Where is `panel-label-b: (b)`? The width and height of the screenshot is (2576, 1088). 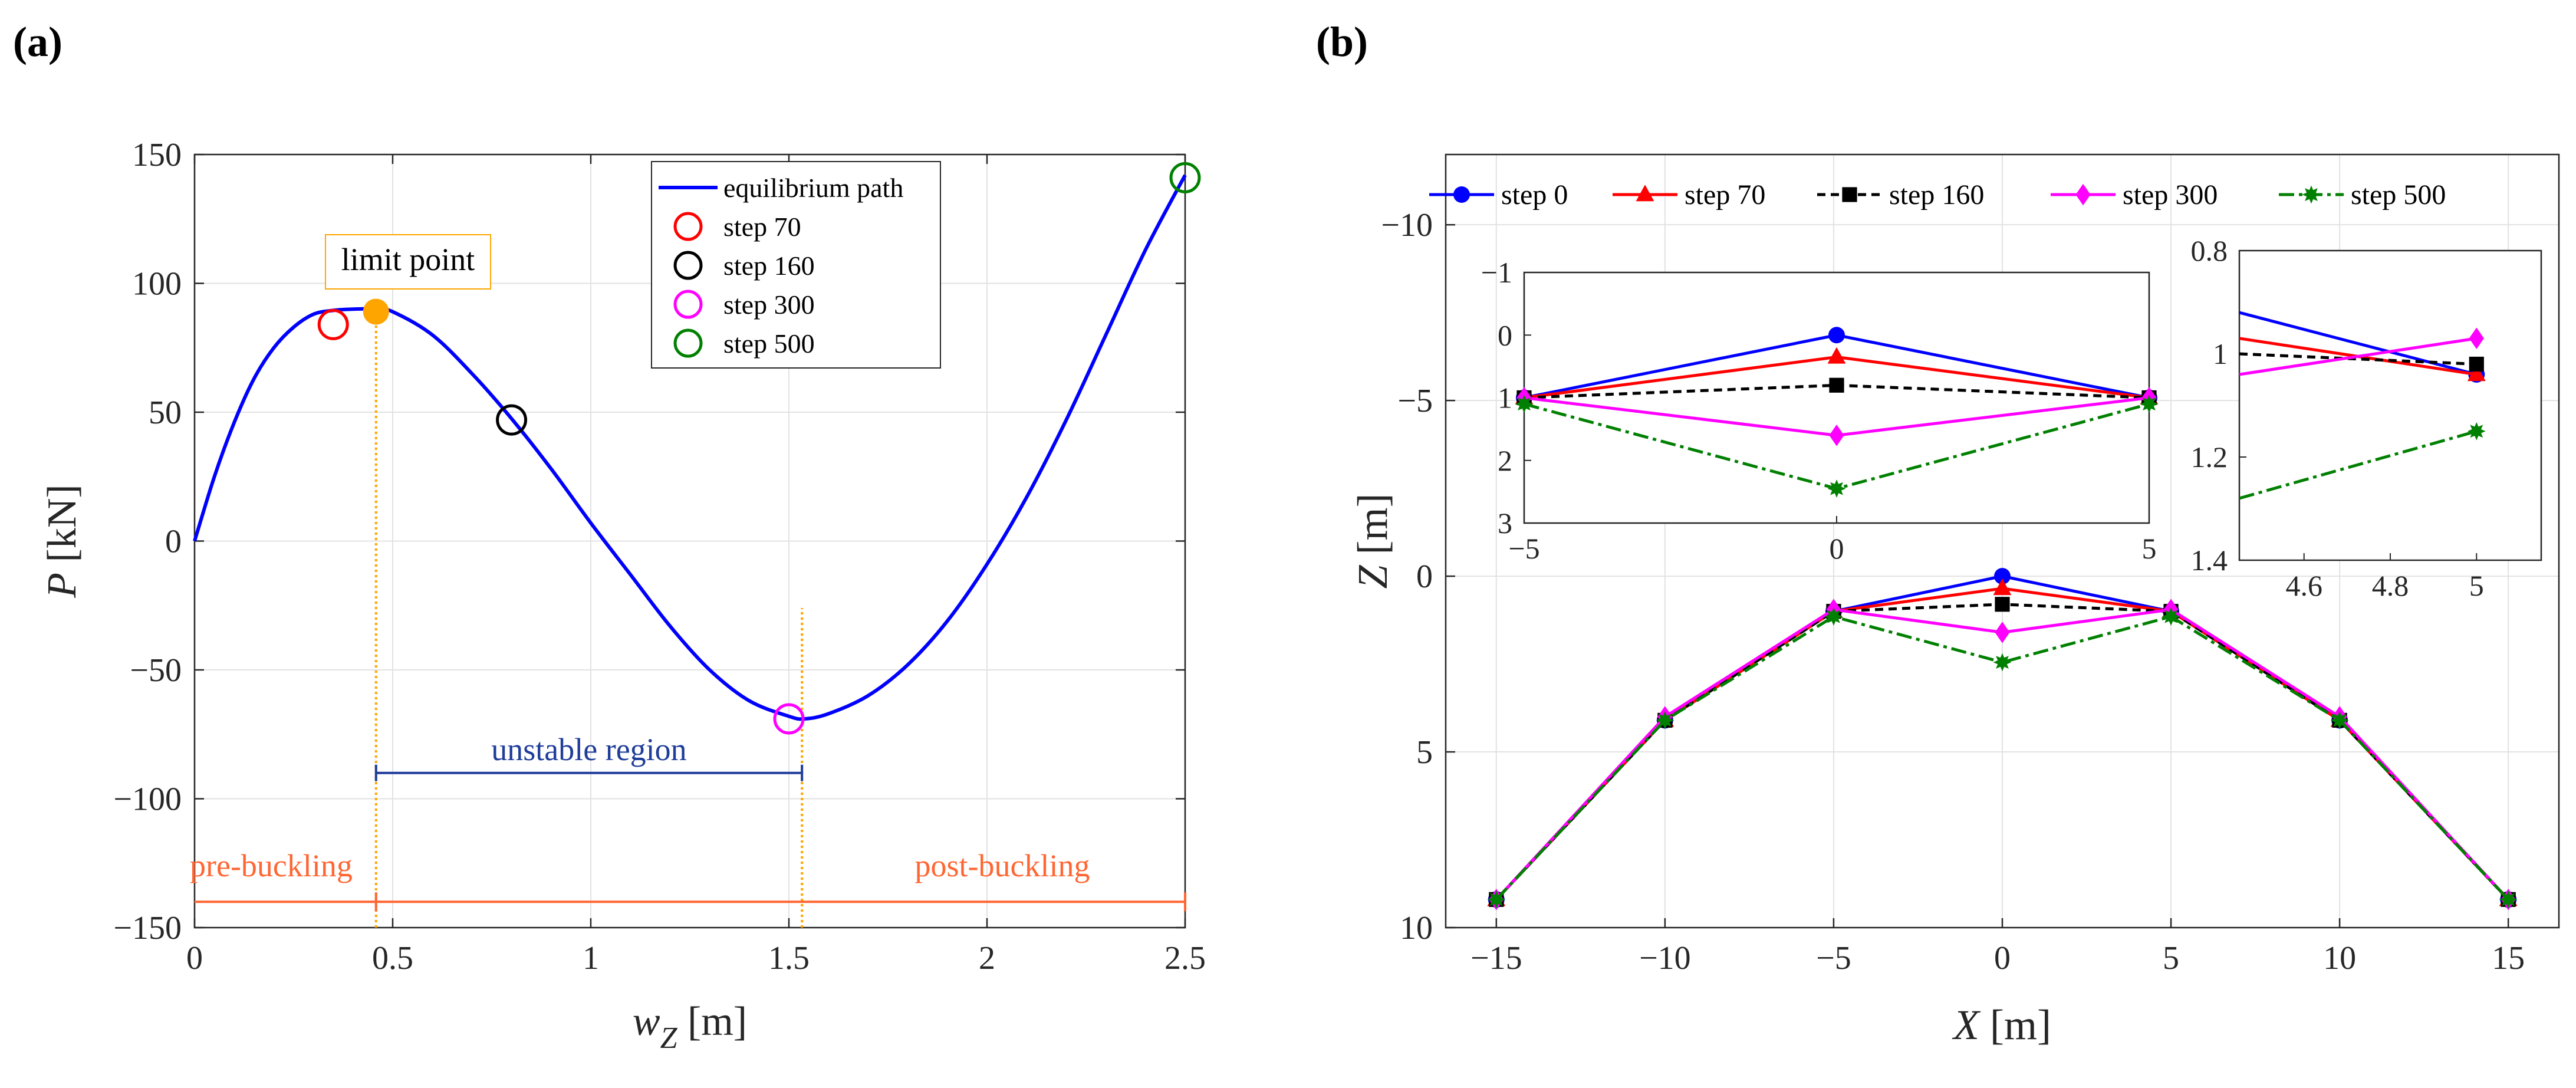
panel-label-b: (b) is located at coordinates (1342, 42).